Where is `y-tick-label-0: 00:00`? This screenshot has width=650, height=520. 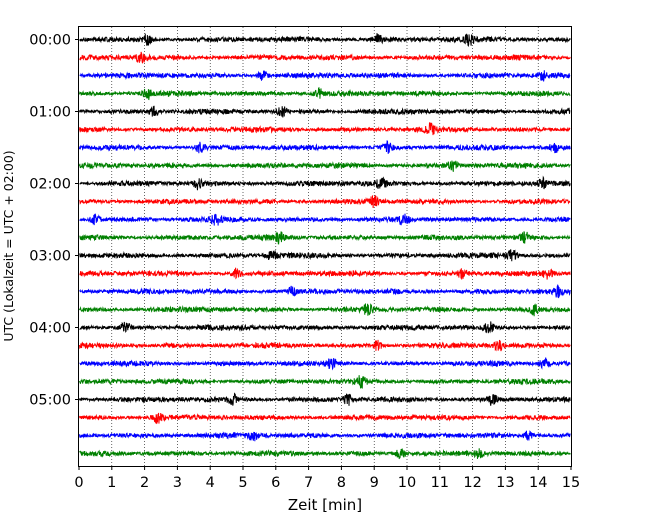 y-tick-label-0: 00:00 is located at coordinates (50, 41).